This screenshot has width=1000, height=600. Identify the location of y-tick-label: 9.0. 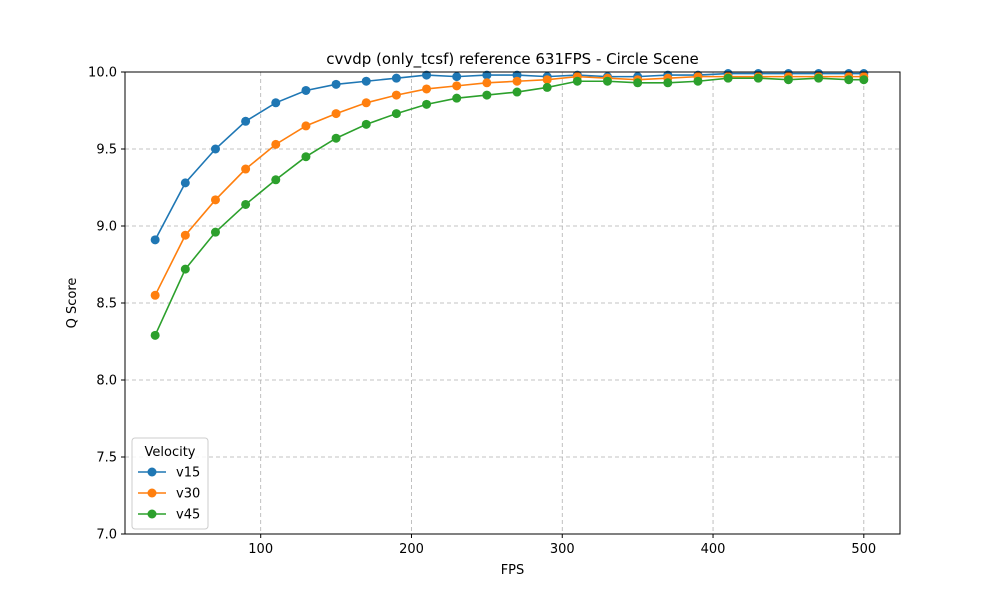
(106, 227).